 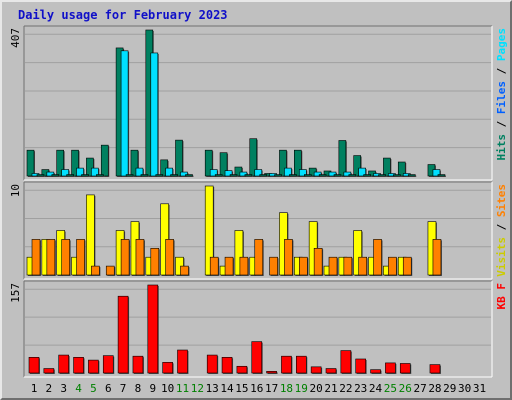 What do you see at coordinates (271, 388) in the screenshot?
I see `x-tick-label-day-17: 17` at bounding box center [271, 388].